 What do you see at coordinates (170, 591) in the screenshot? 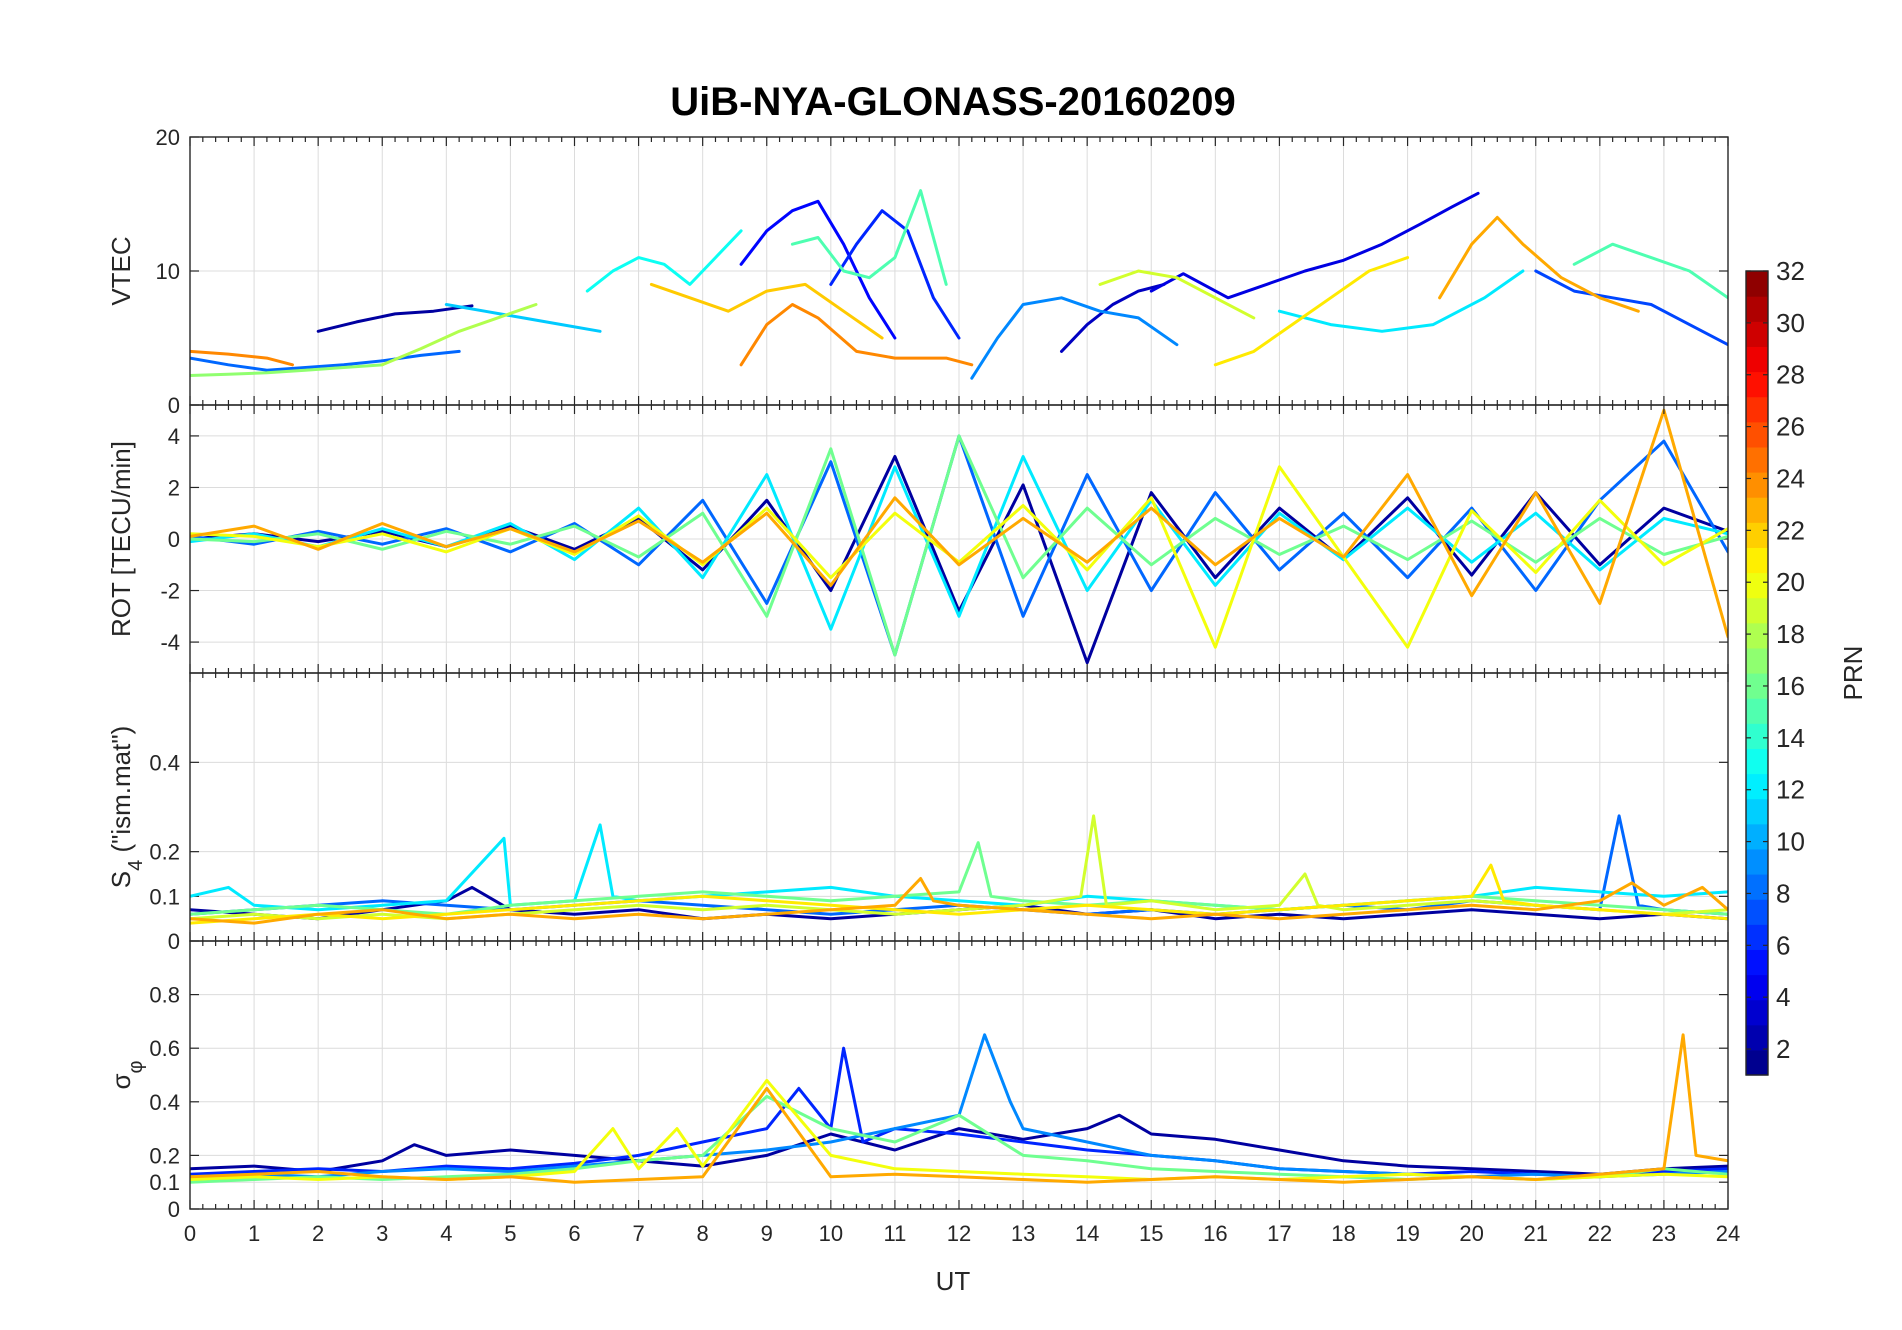
I see `y-tick-label: -2` at bounding box center [170, 591].